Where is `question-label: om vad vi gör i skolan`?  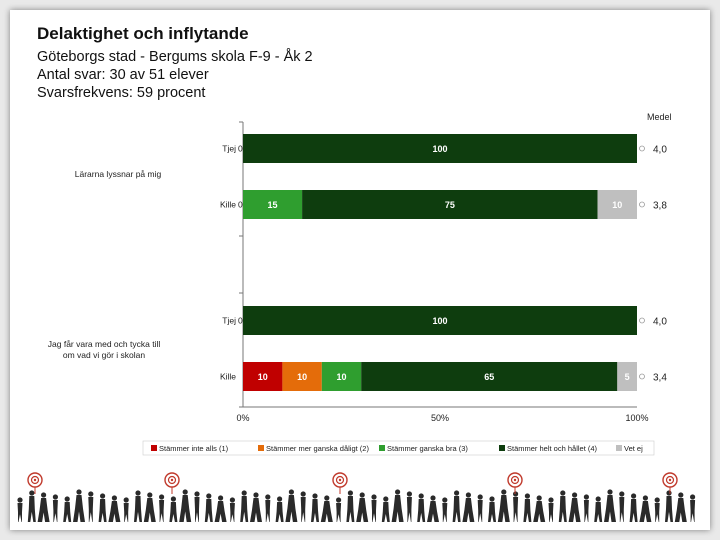 question-label: om vad vi gör i skolan is located at coordinates (104, 355).